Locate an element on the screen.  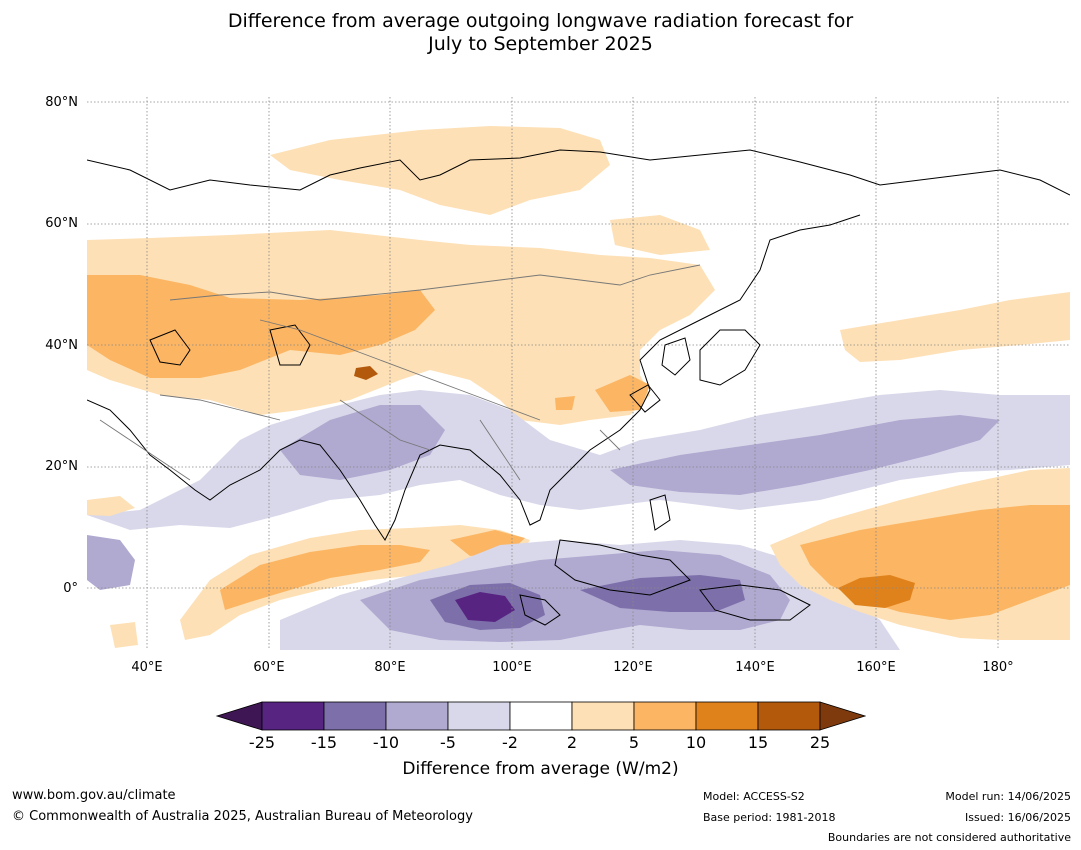
colorbar-tick-label: 15 is located at coordinates (758, 742).